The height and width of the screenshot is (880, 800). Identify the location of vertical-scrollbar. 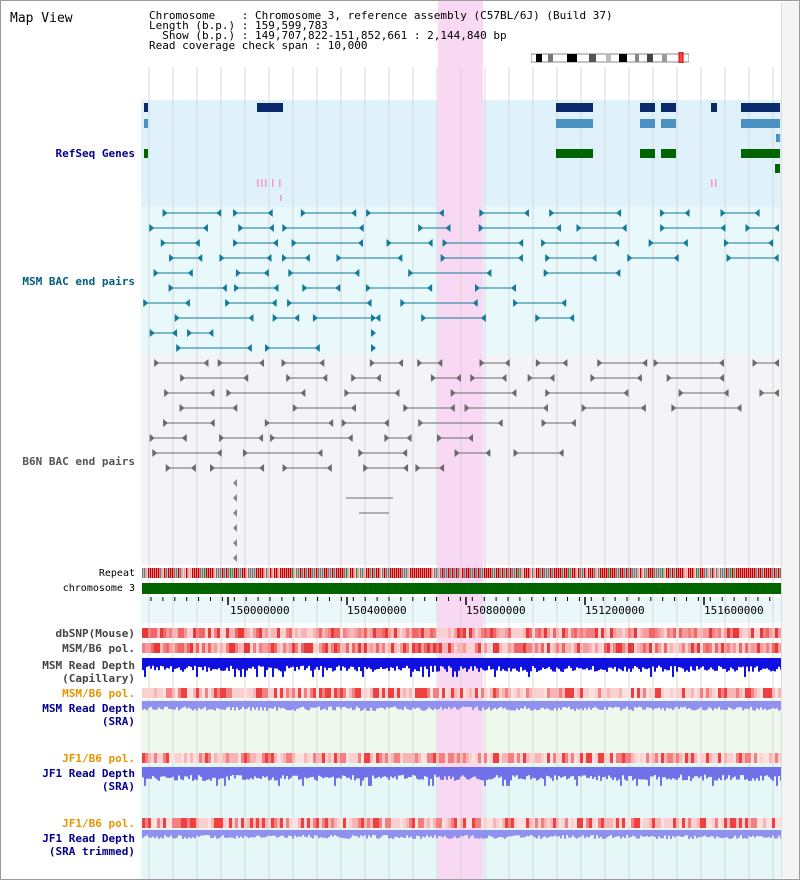
(790, 440).